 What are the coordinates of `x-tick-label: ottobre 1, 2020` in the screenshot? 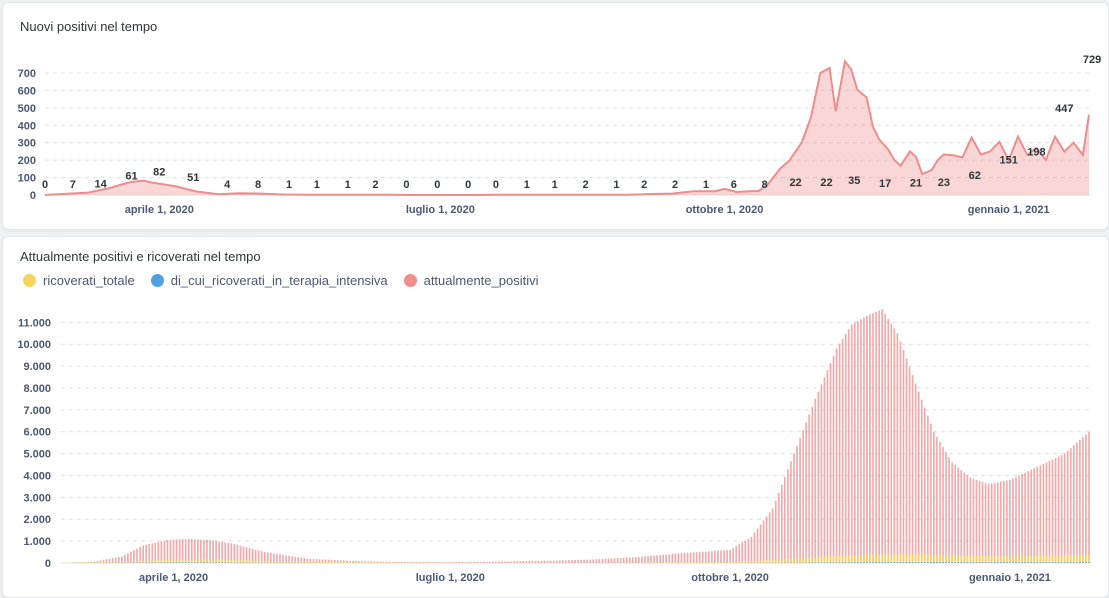 It's located at (725, 210).